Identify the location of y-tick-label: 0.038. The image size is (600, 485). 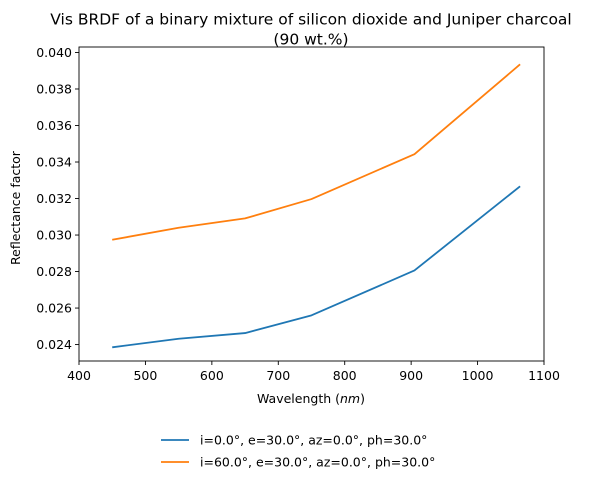
(54, 88).